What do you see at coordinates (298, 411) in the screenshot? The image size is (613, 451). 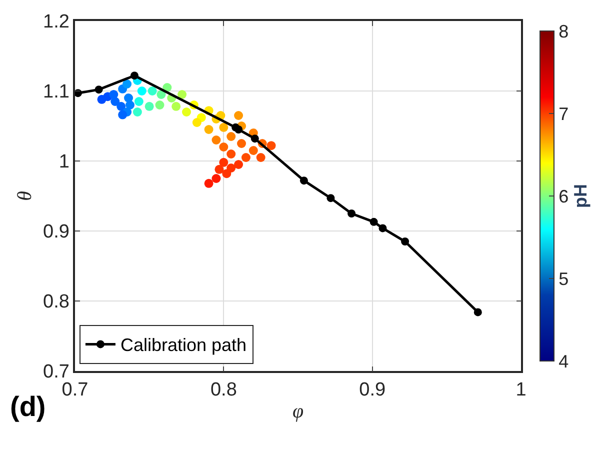 I see `x-axis-title: φ` at bounding box center [298, 411].